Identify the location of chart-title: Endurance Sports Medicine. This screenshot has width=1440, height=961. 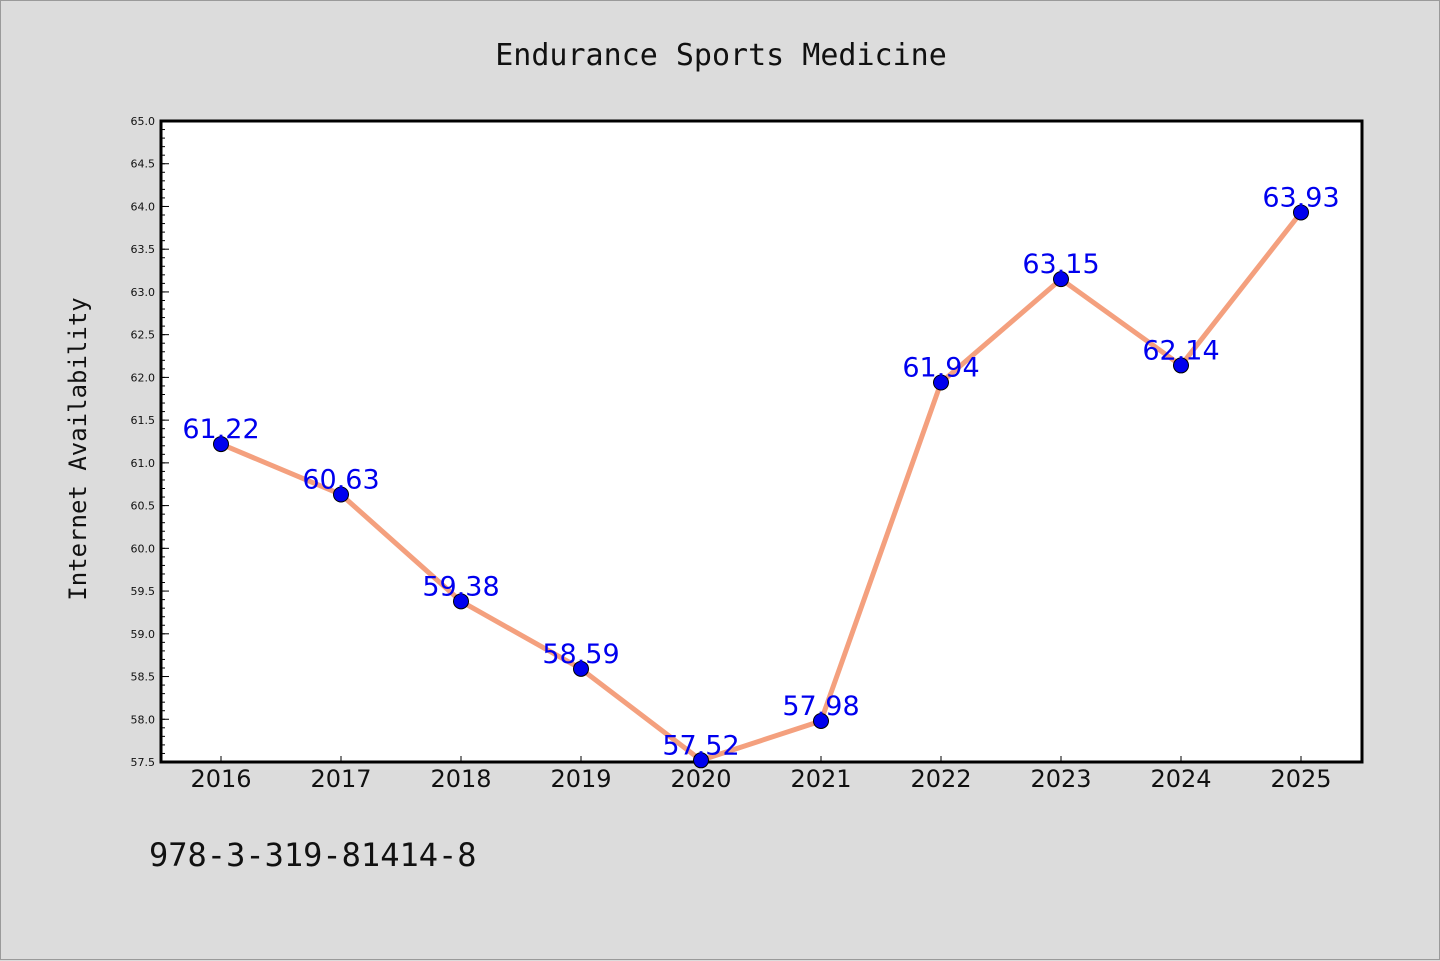
(721, 55).